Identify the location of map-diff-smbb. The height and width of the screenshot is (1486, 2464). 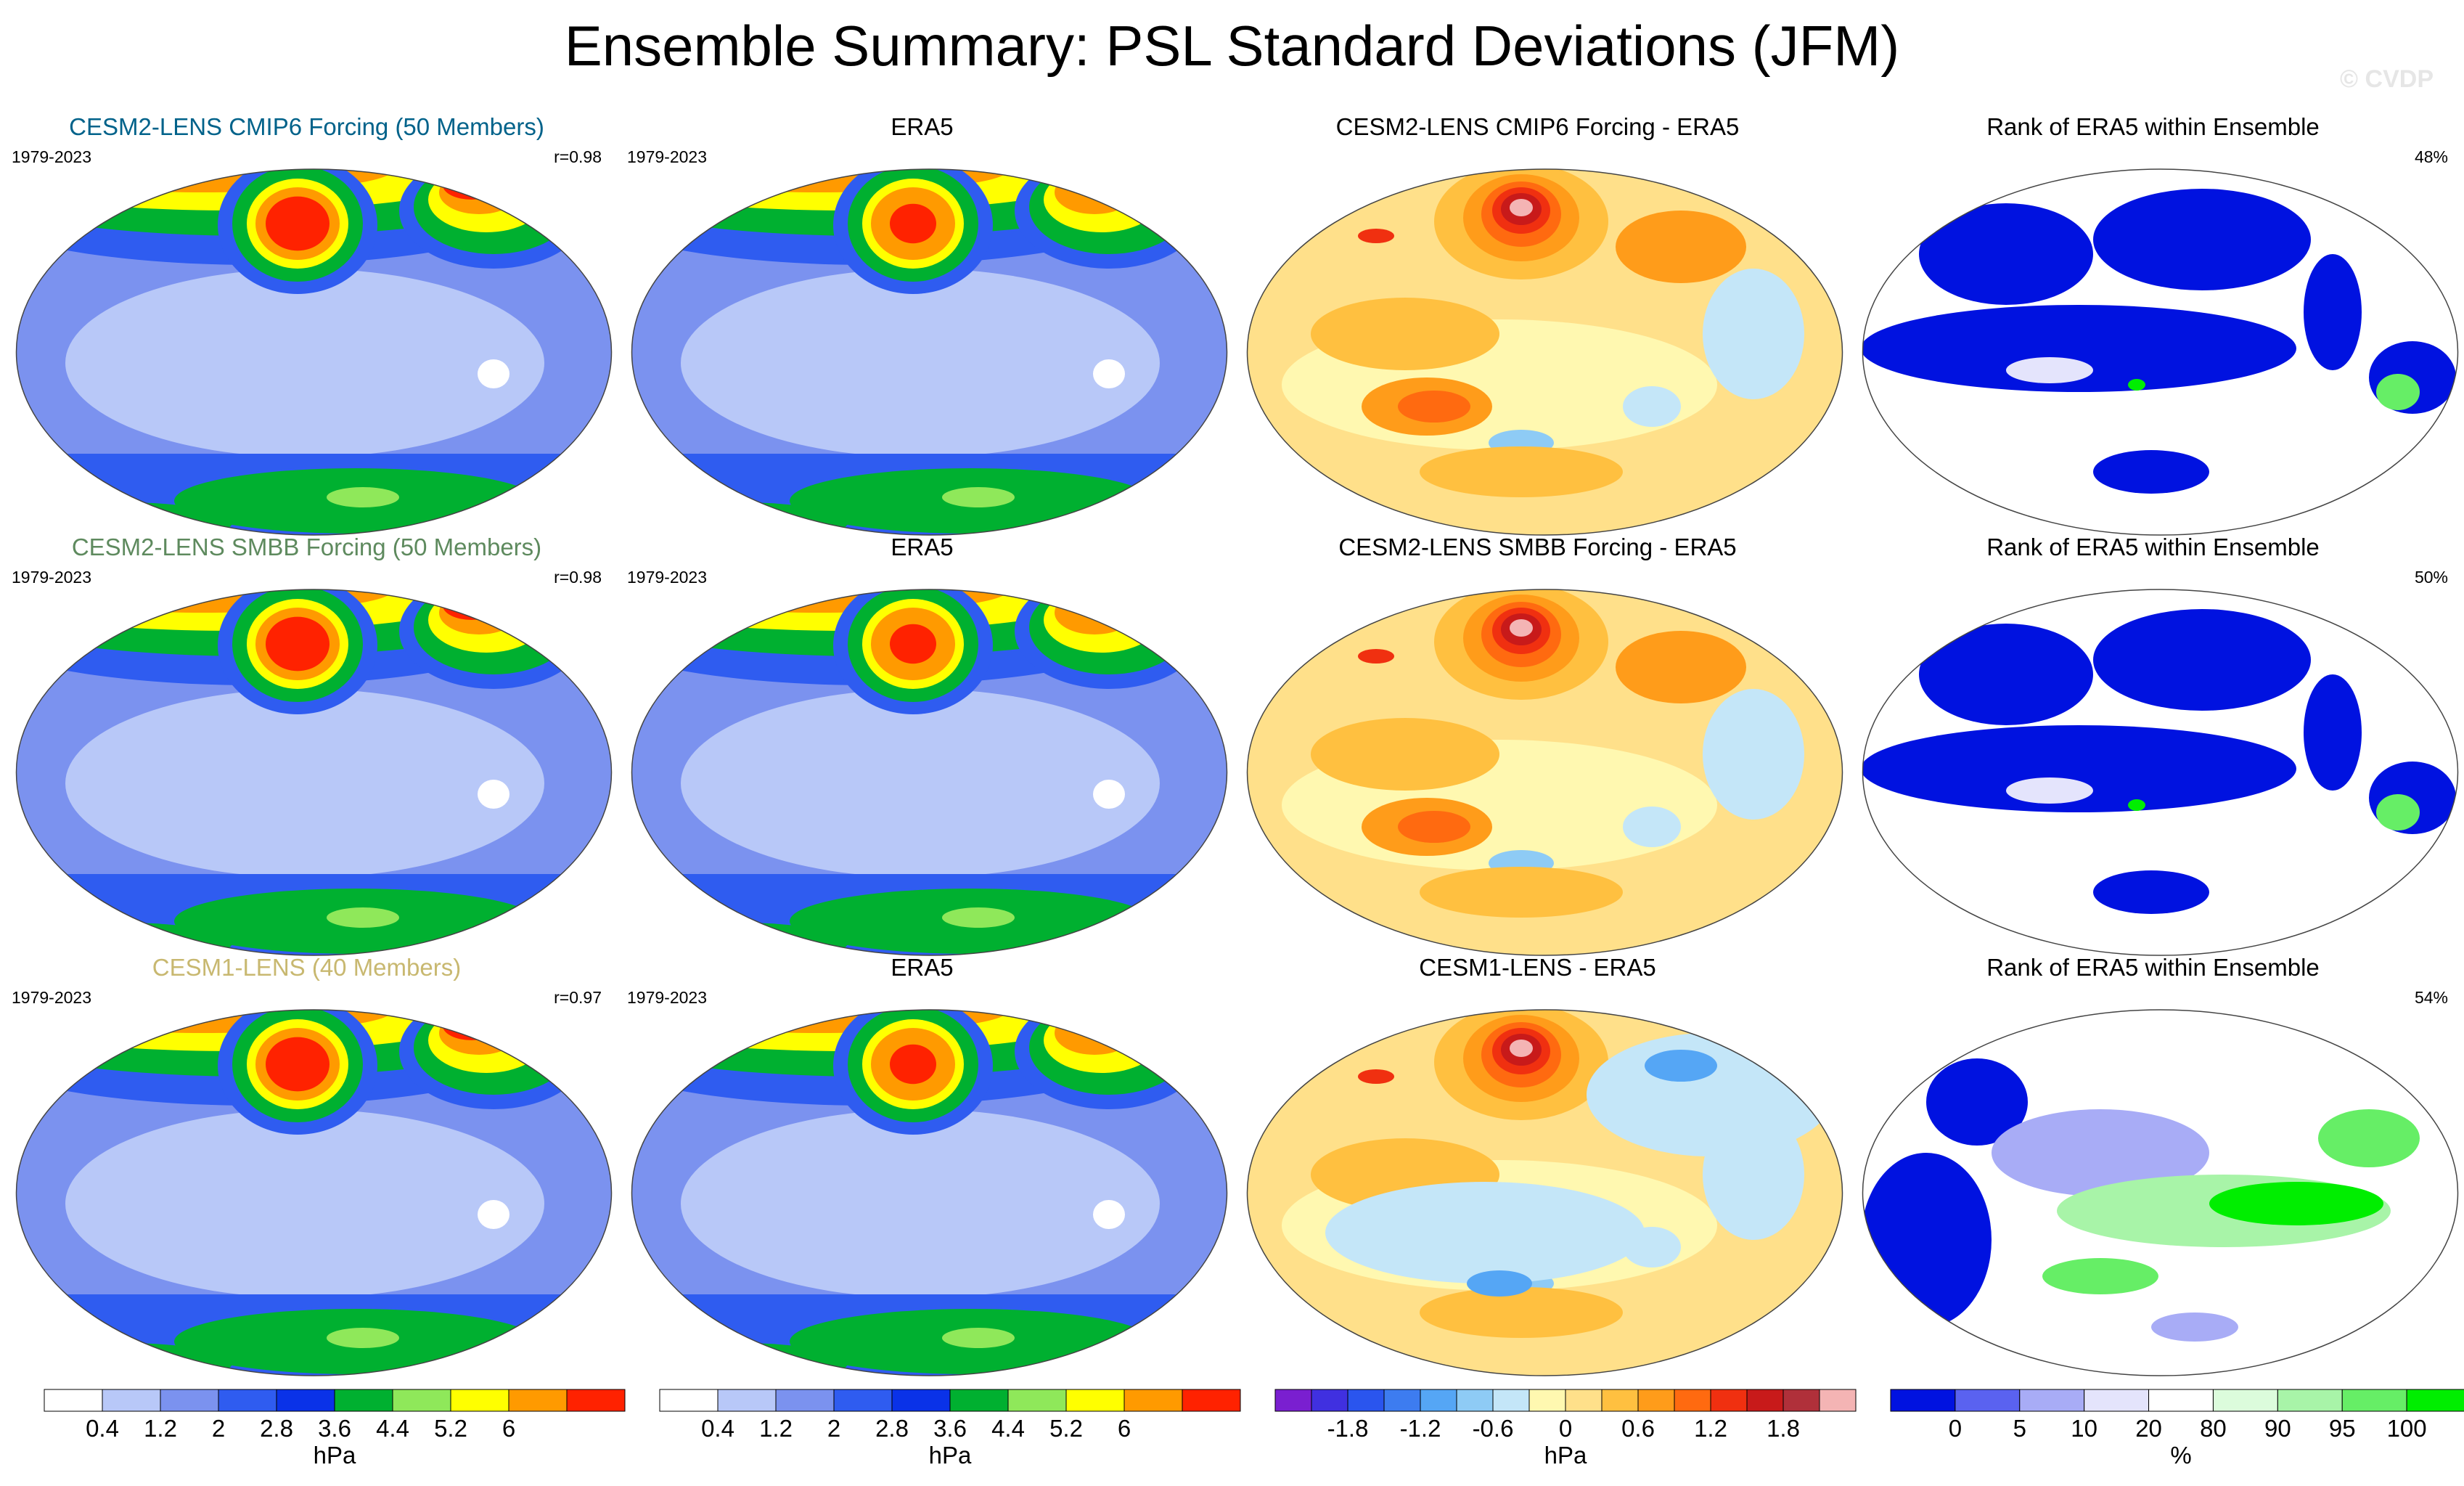
(1544, 773).